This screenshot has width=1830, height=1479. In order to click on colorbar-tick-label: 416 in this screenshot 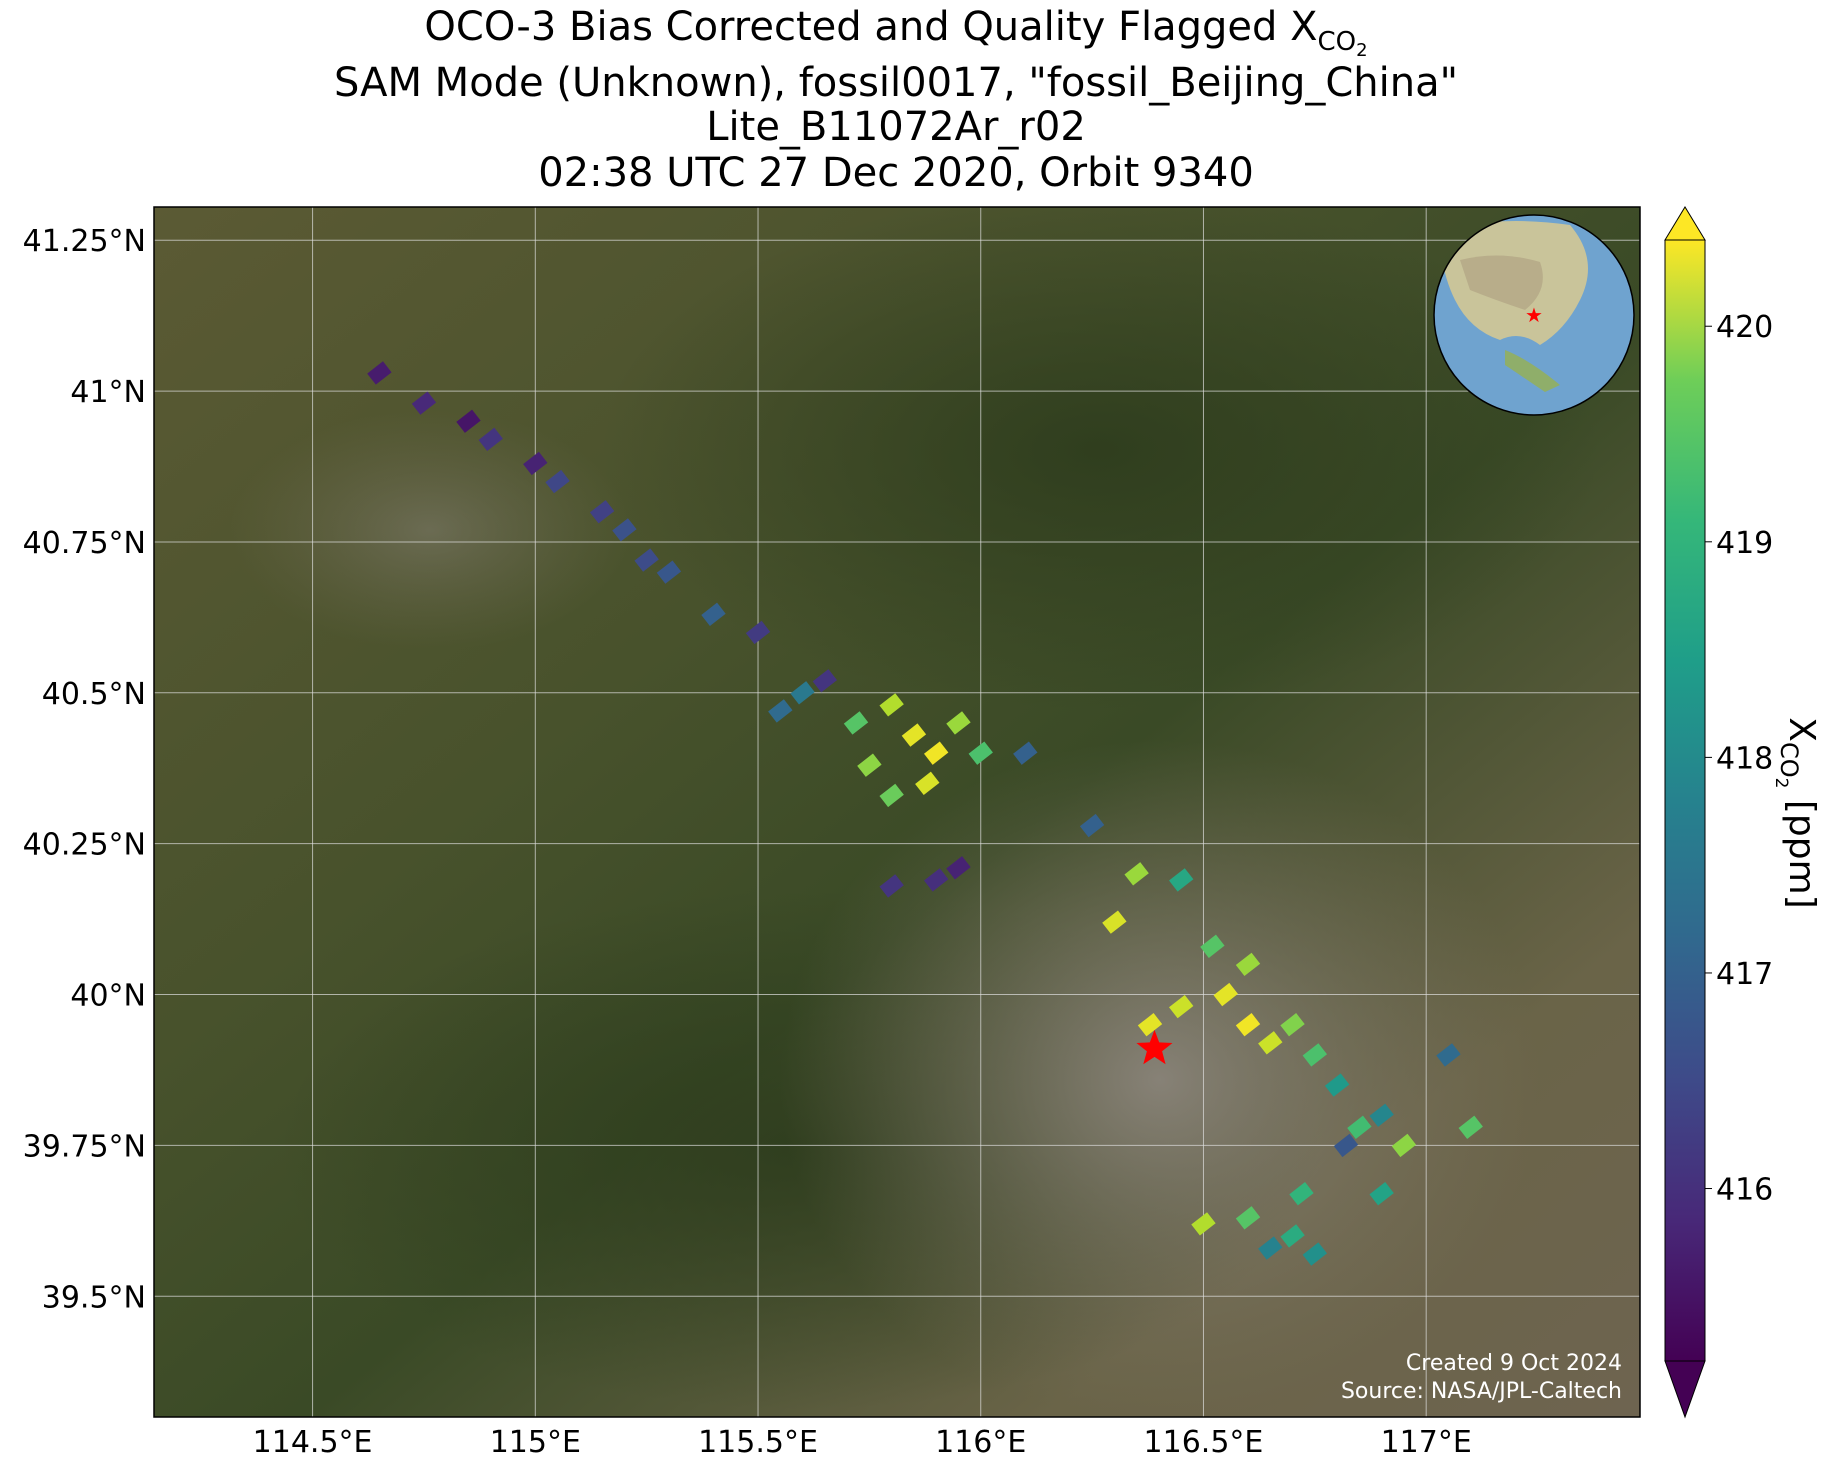, I will do `click(1744, 1190)`.